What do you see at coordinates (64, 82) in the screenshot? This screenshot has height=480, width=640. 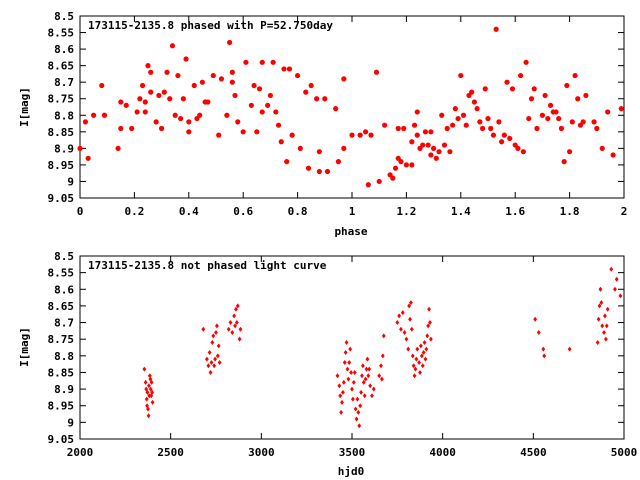 I see `phased-y-tick-label: 8.7` at bounding box center [64, 82].